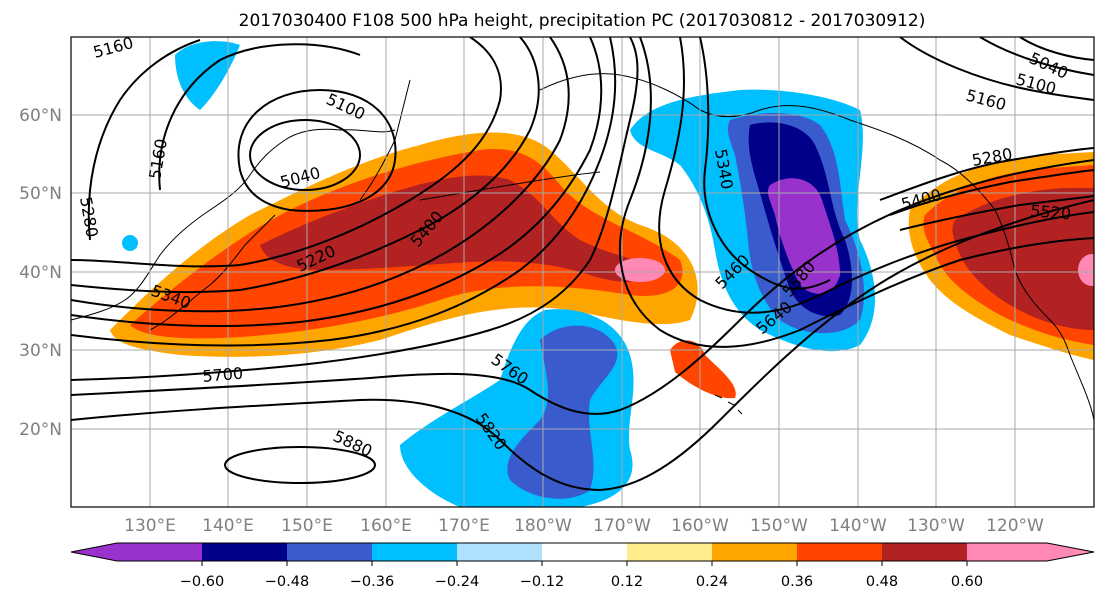  I want to click on precip-negative-small, so click(130, 243).